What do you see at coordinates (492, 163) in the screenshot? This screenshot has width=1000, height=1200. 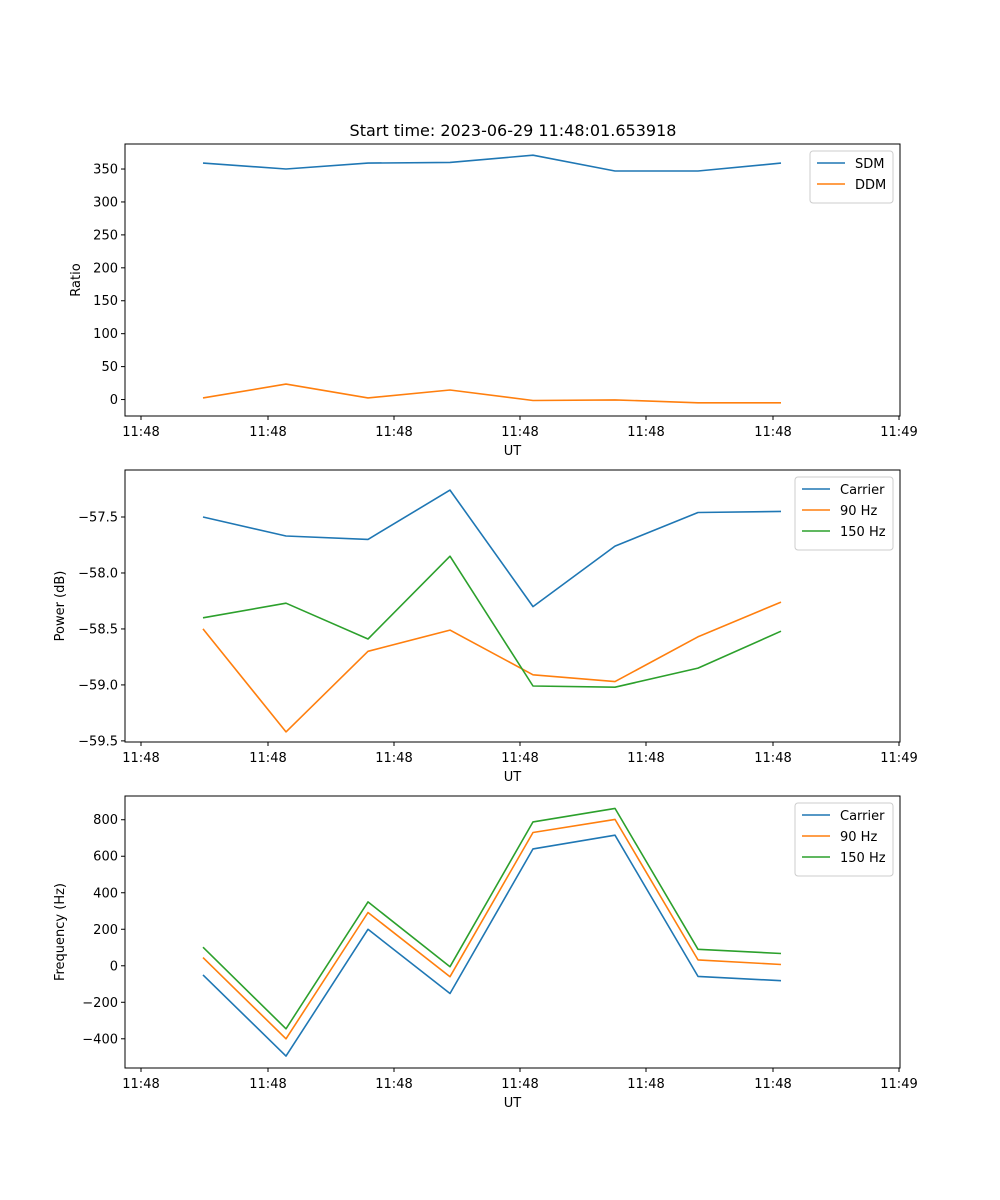 I see `series-line-sdm` at bounding box center [492, 163].